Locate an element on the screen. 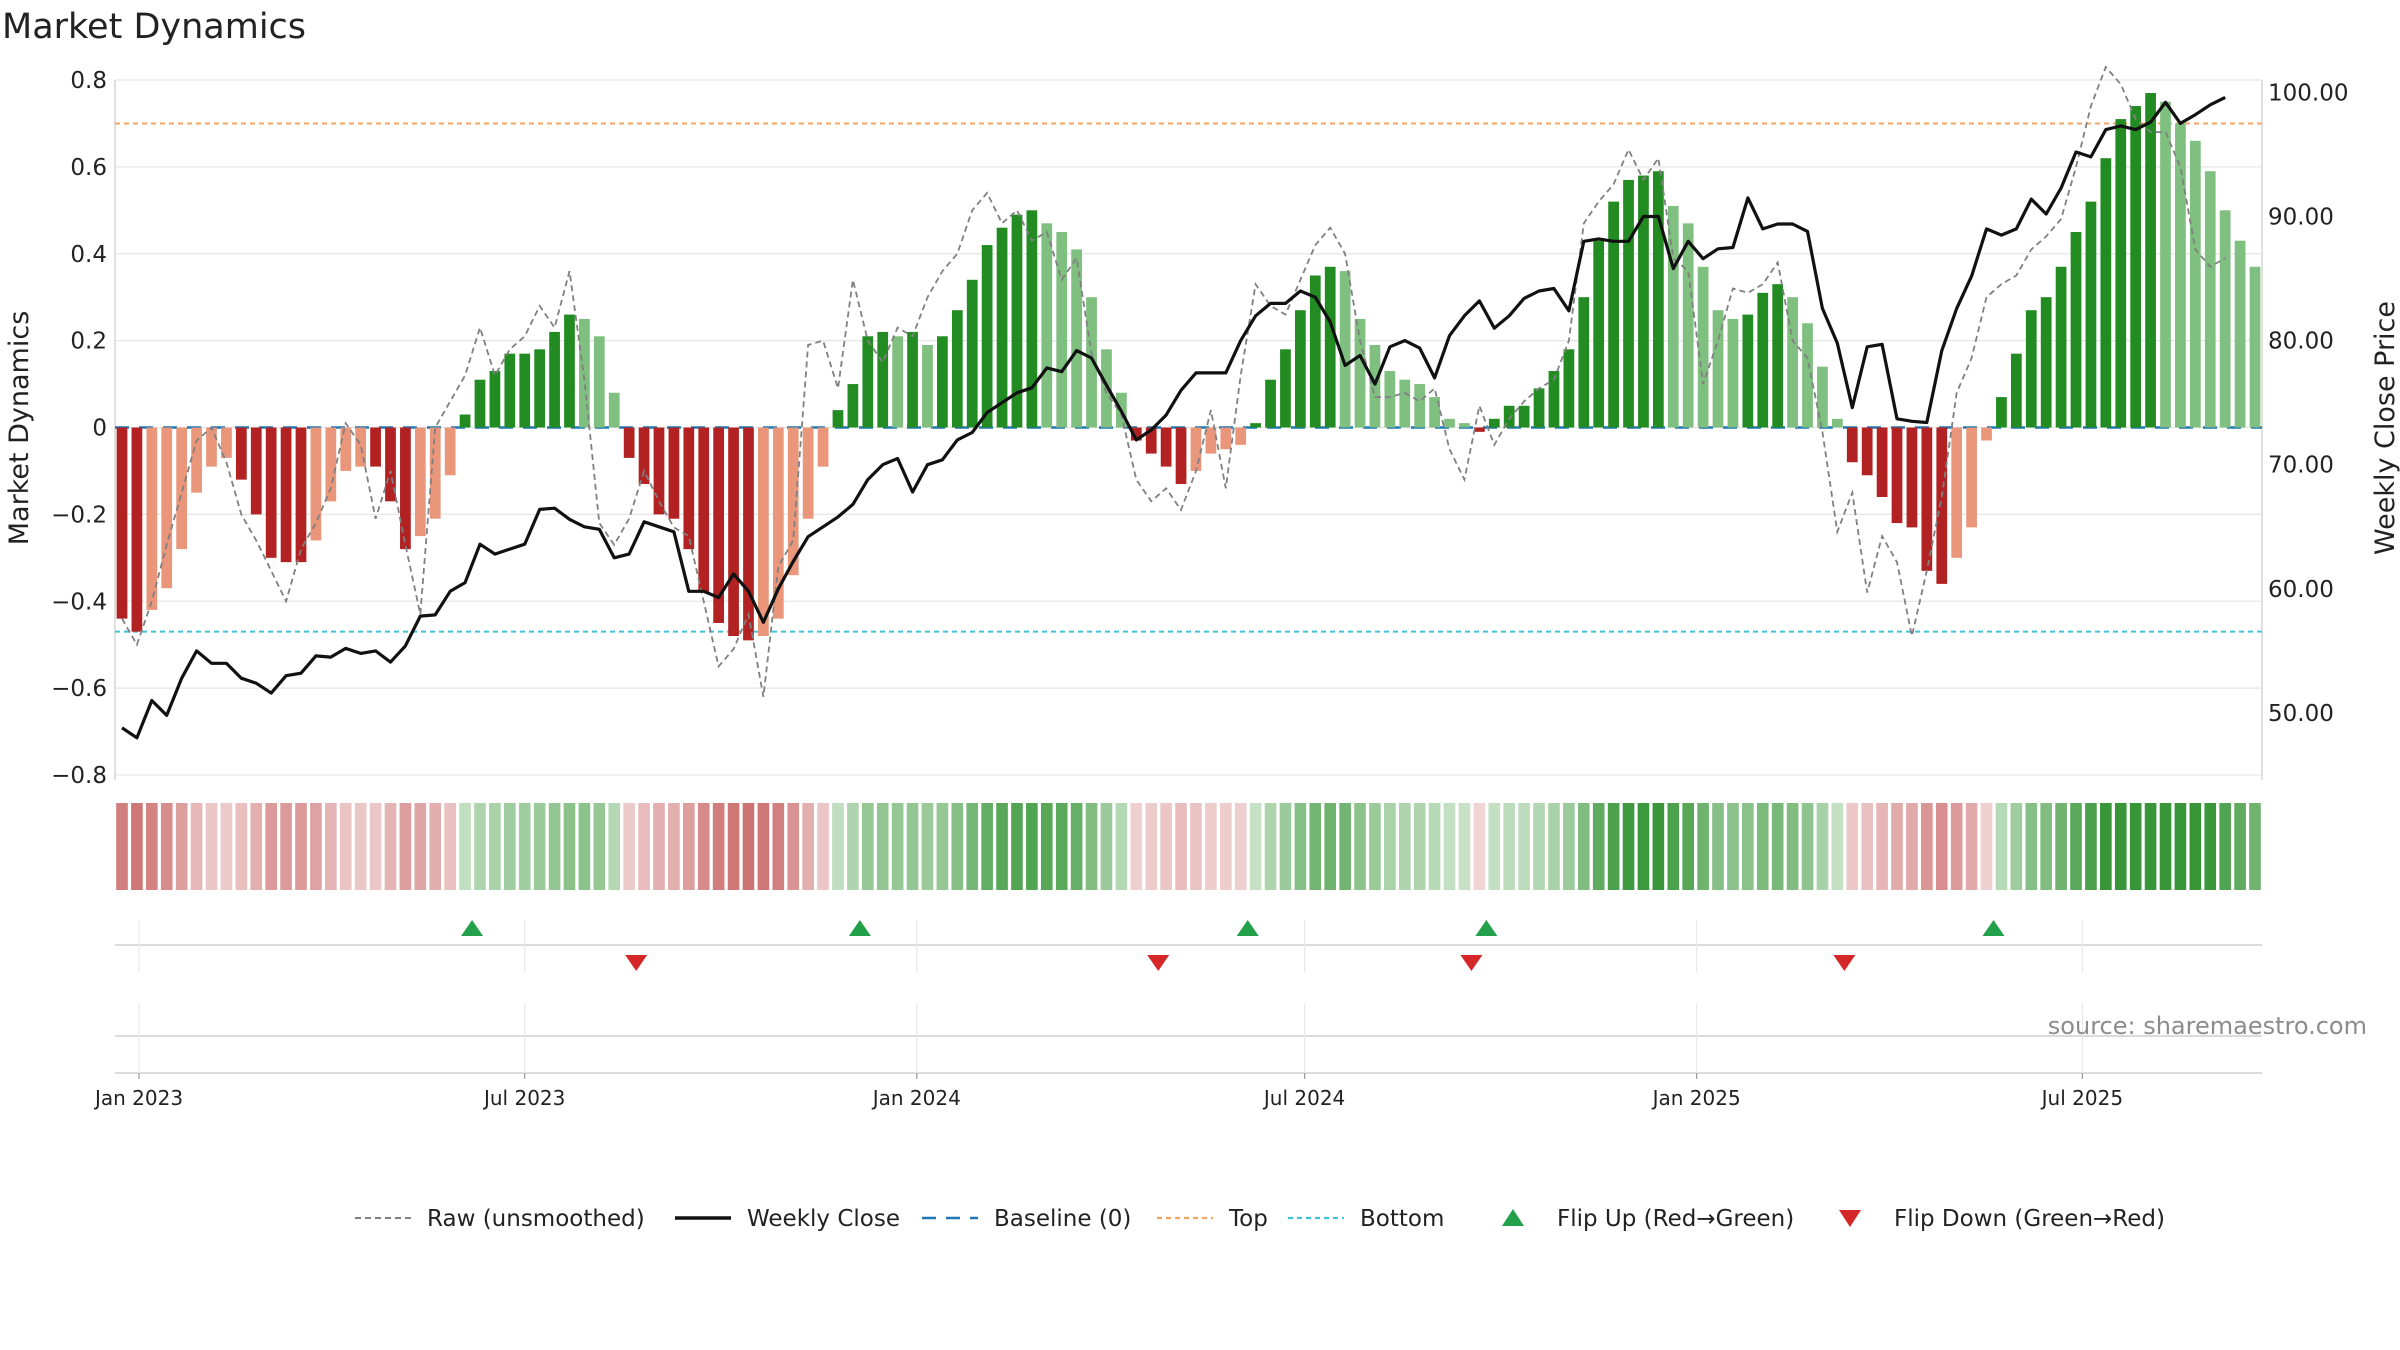 The height and width of the screenshot is (1350, 2400). x-tick-label: Jan 2025 is located at coordinates (1696, 1098).